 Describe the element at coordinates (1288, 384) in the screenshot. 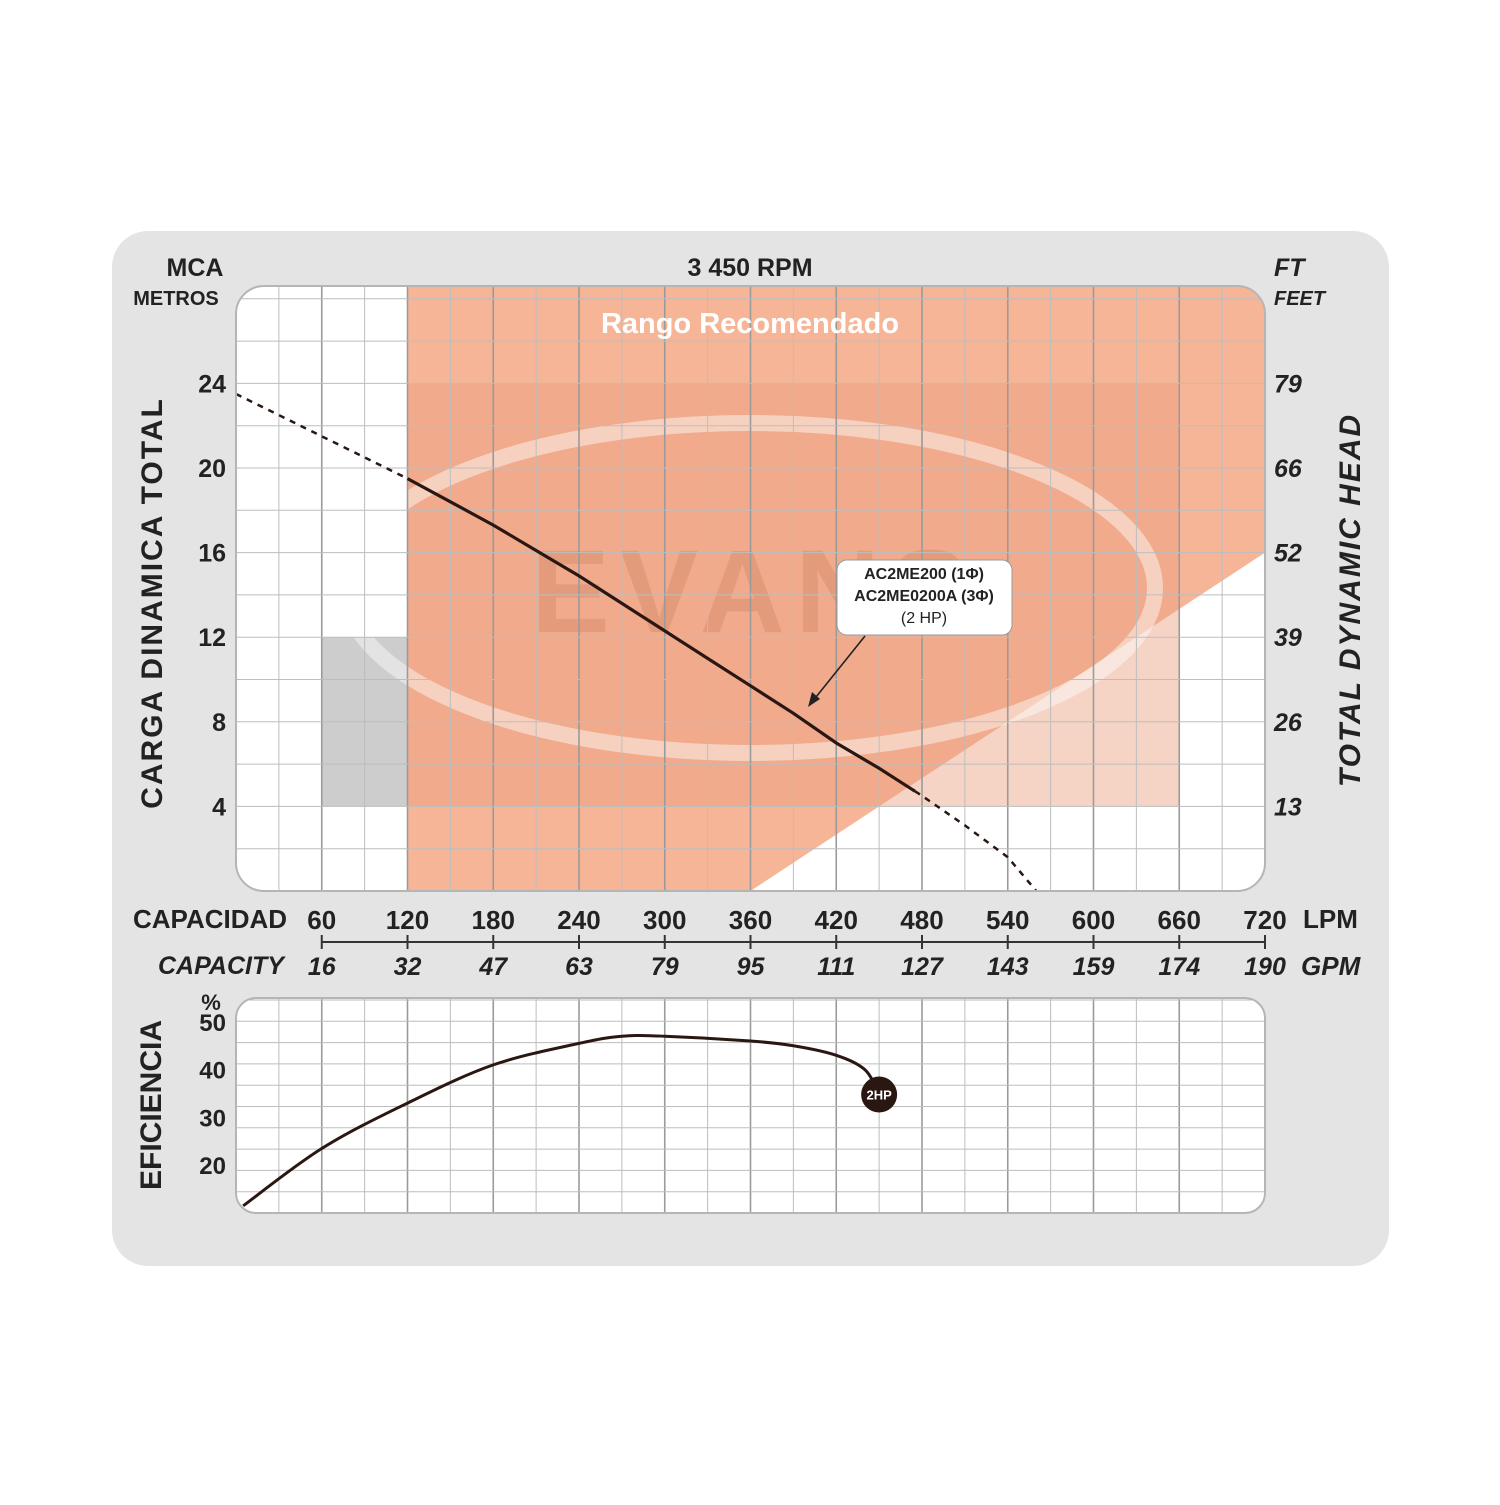

I see `head-ft-tick-label: 79` at that location.